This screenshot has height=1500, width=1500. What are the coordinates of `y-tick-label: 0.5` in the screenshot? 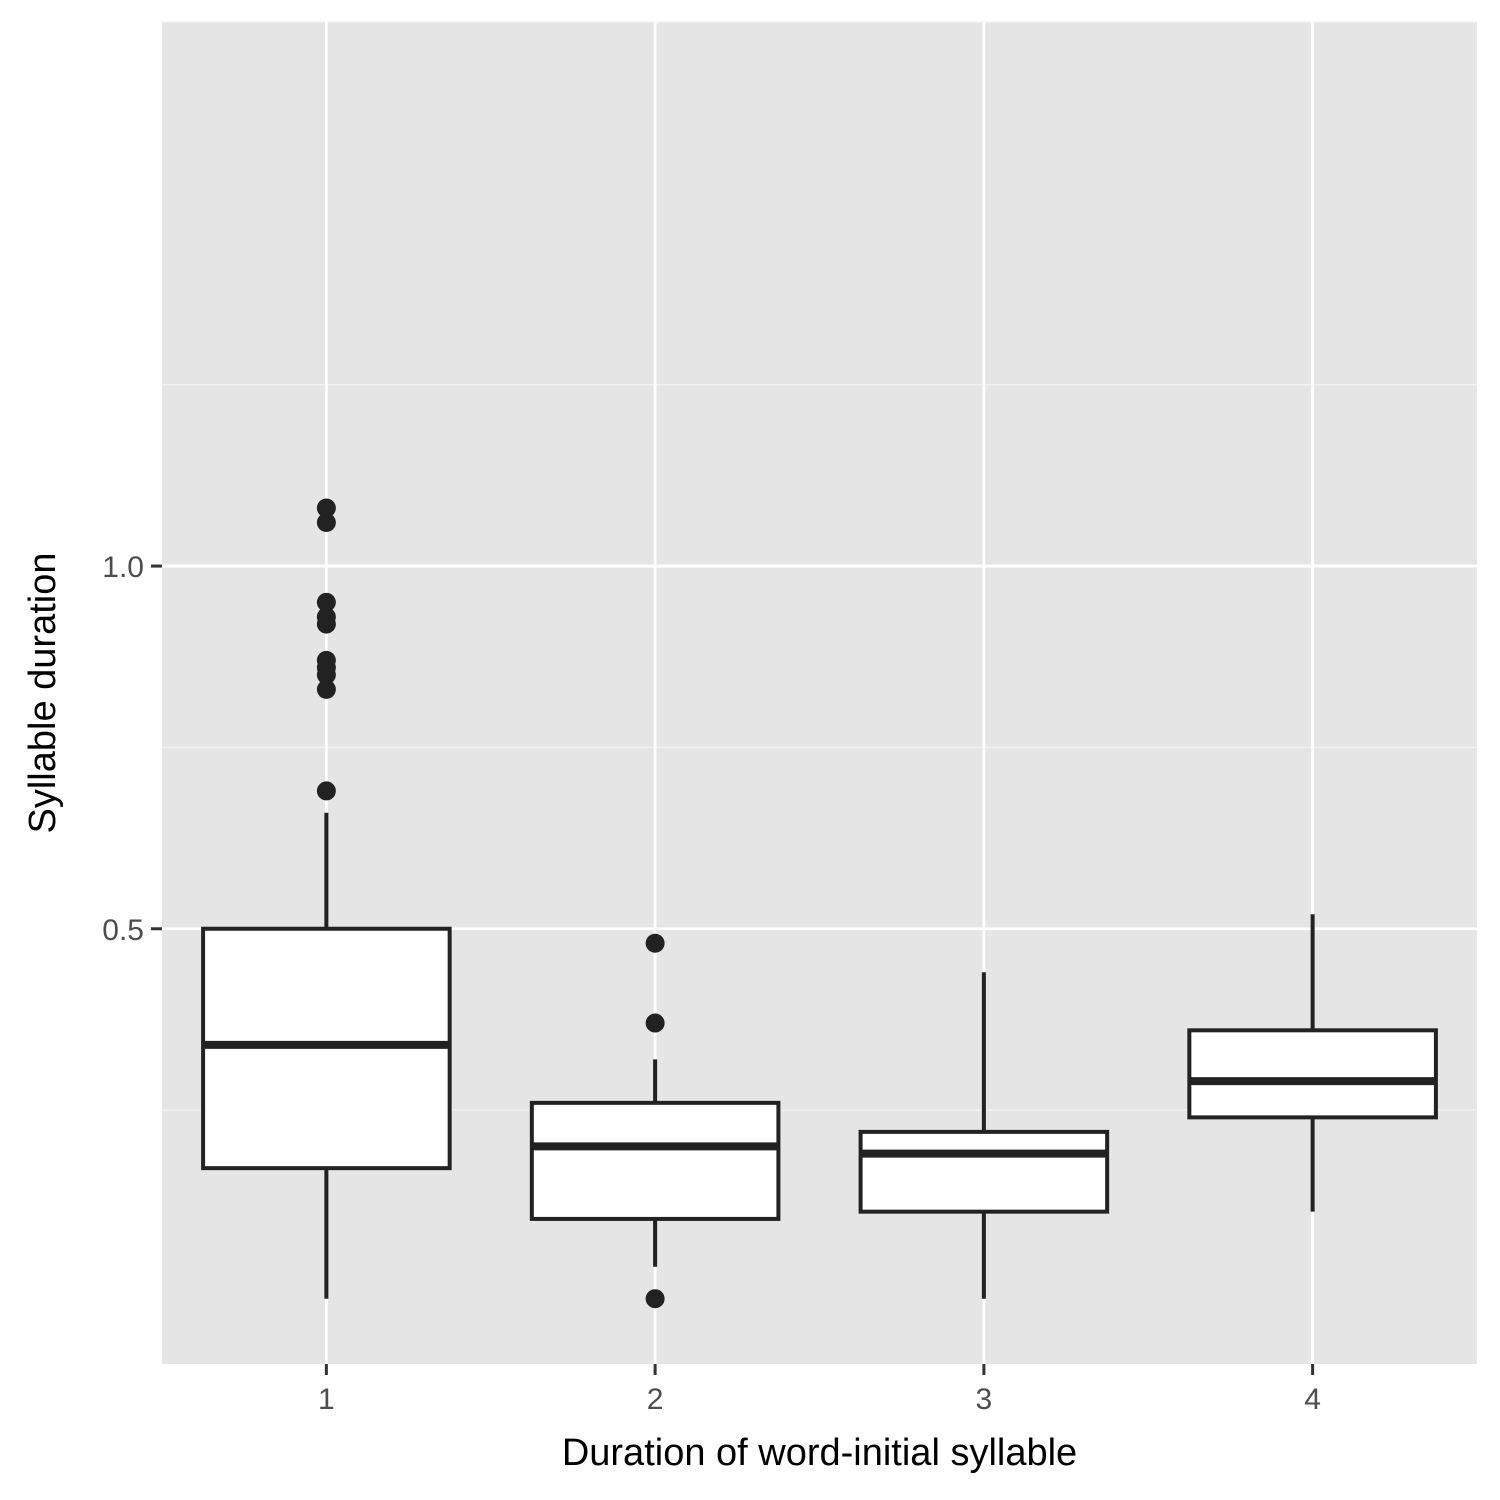 It's located at (123, 930).